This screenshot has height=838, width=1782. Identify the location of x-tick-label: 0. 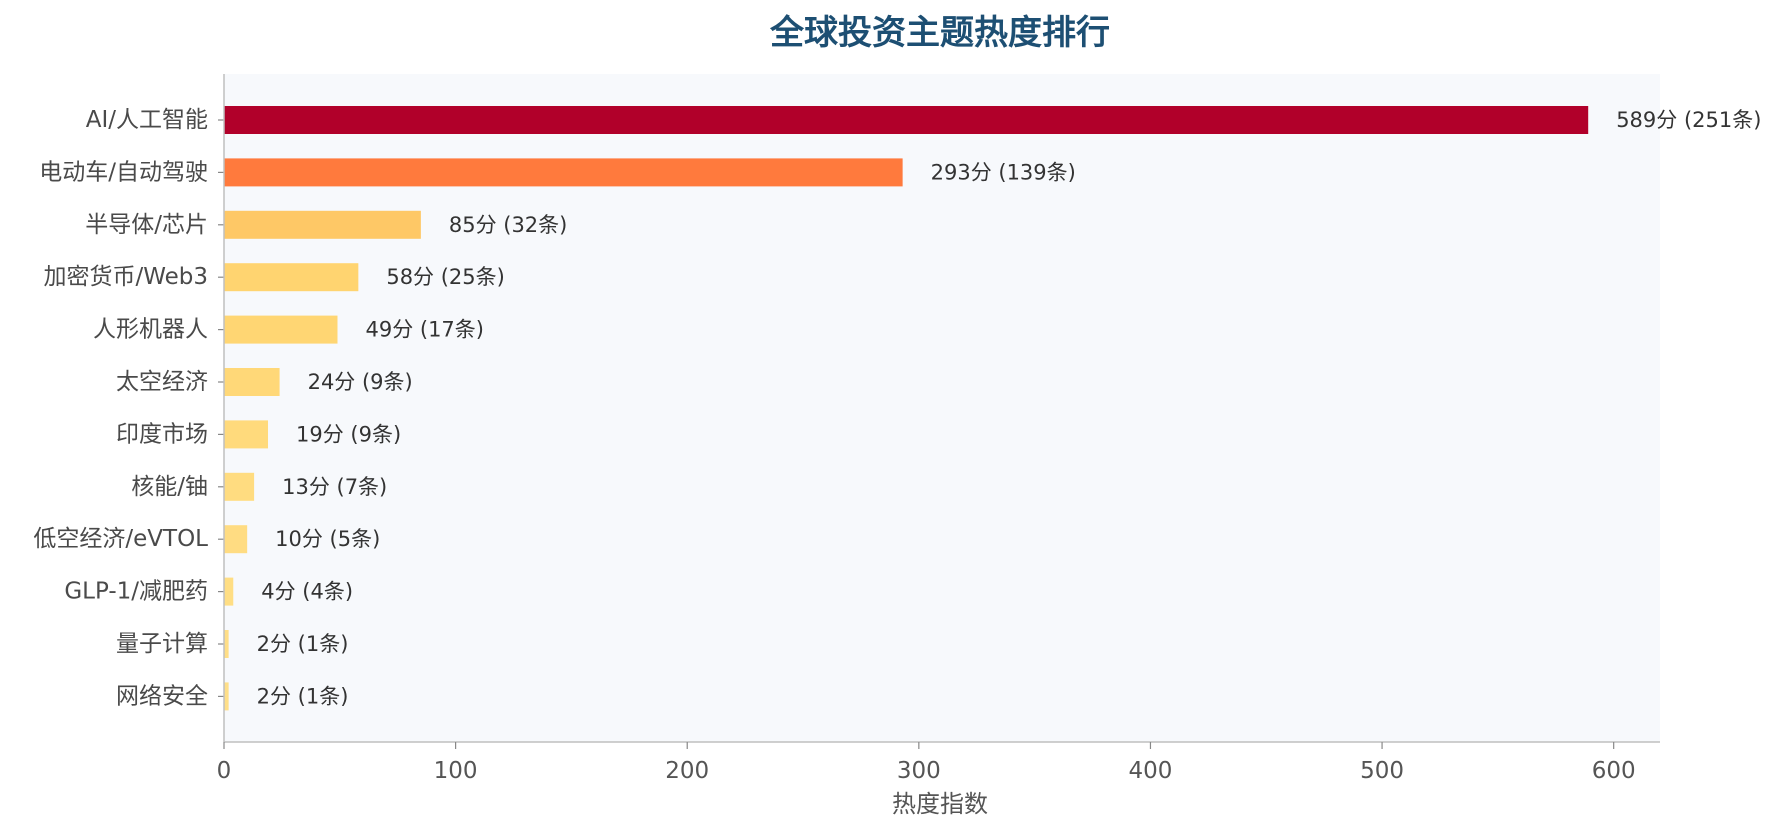
(224, 771).